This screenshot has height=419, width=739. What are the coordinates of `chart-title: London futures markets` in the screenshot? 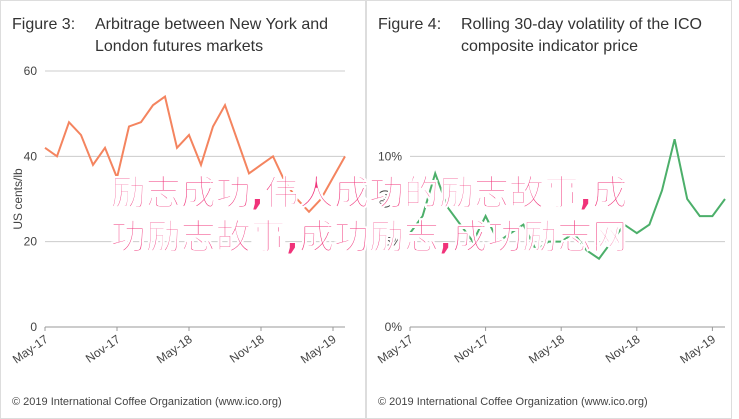 It's located at (179, 46).